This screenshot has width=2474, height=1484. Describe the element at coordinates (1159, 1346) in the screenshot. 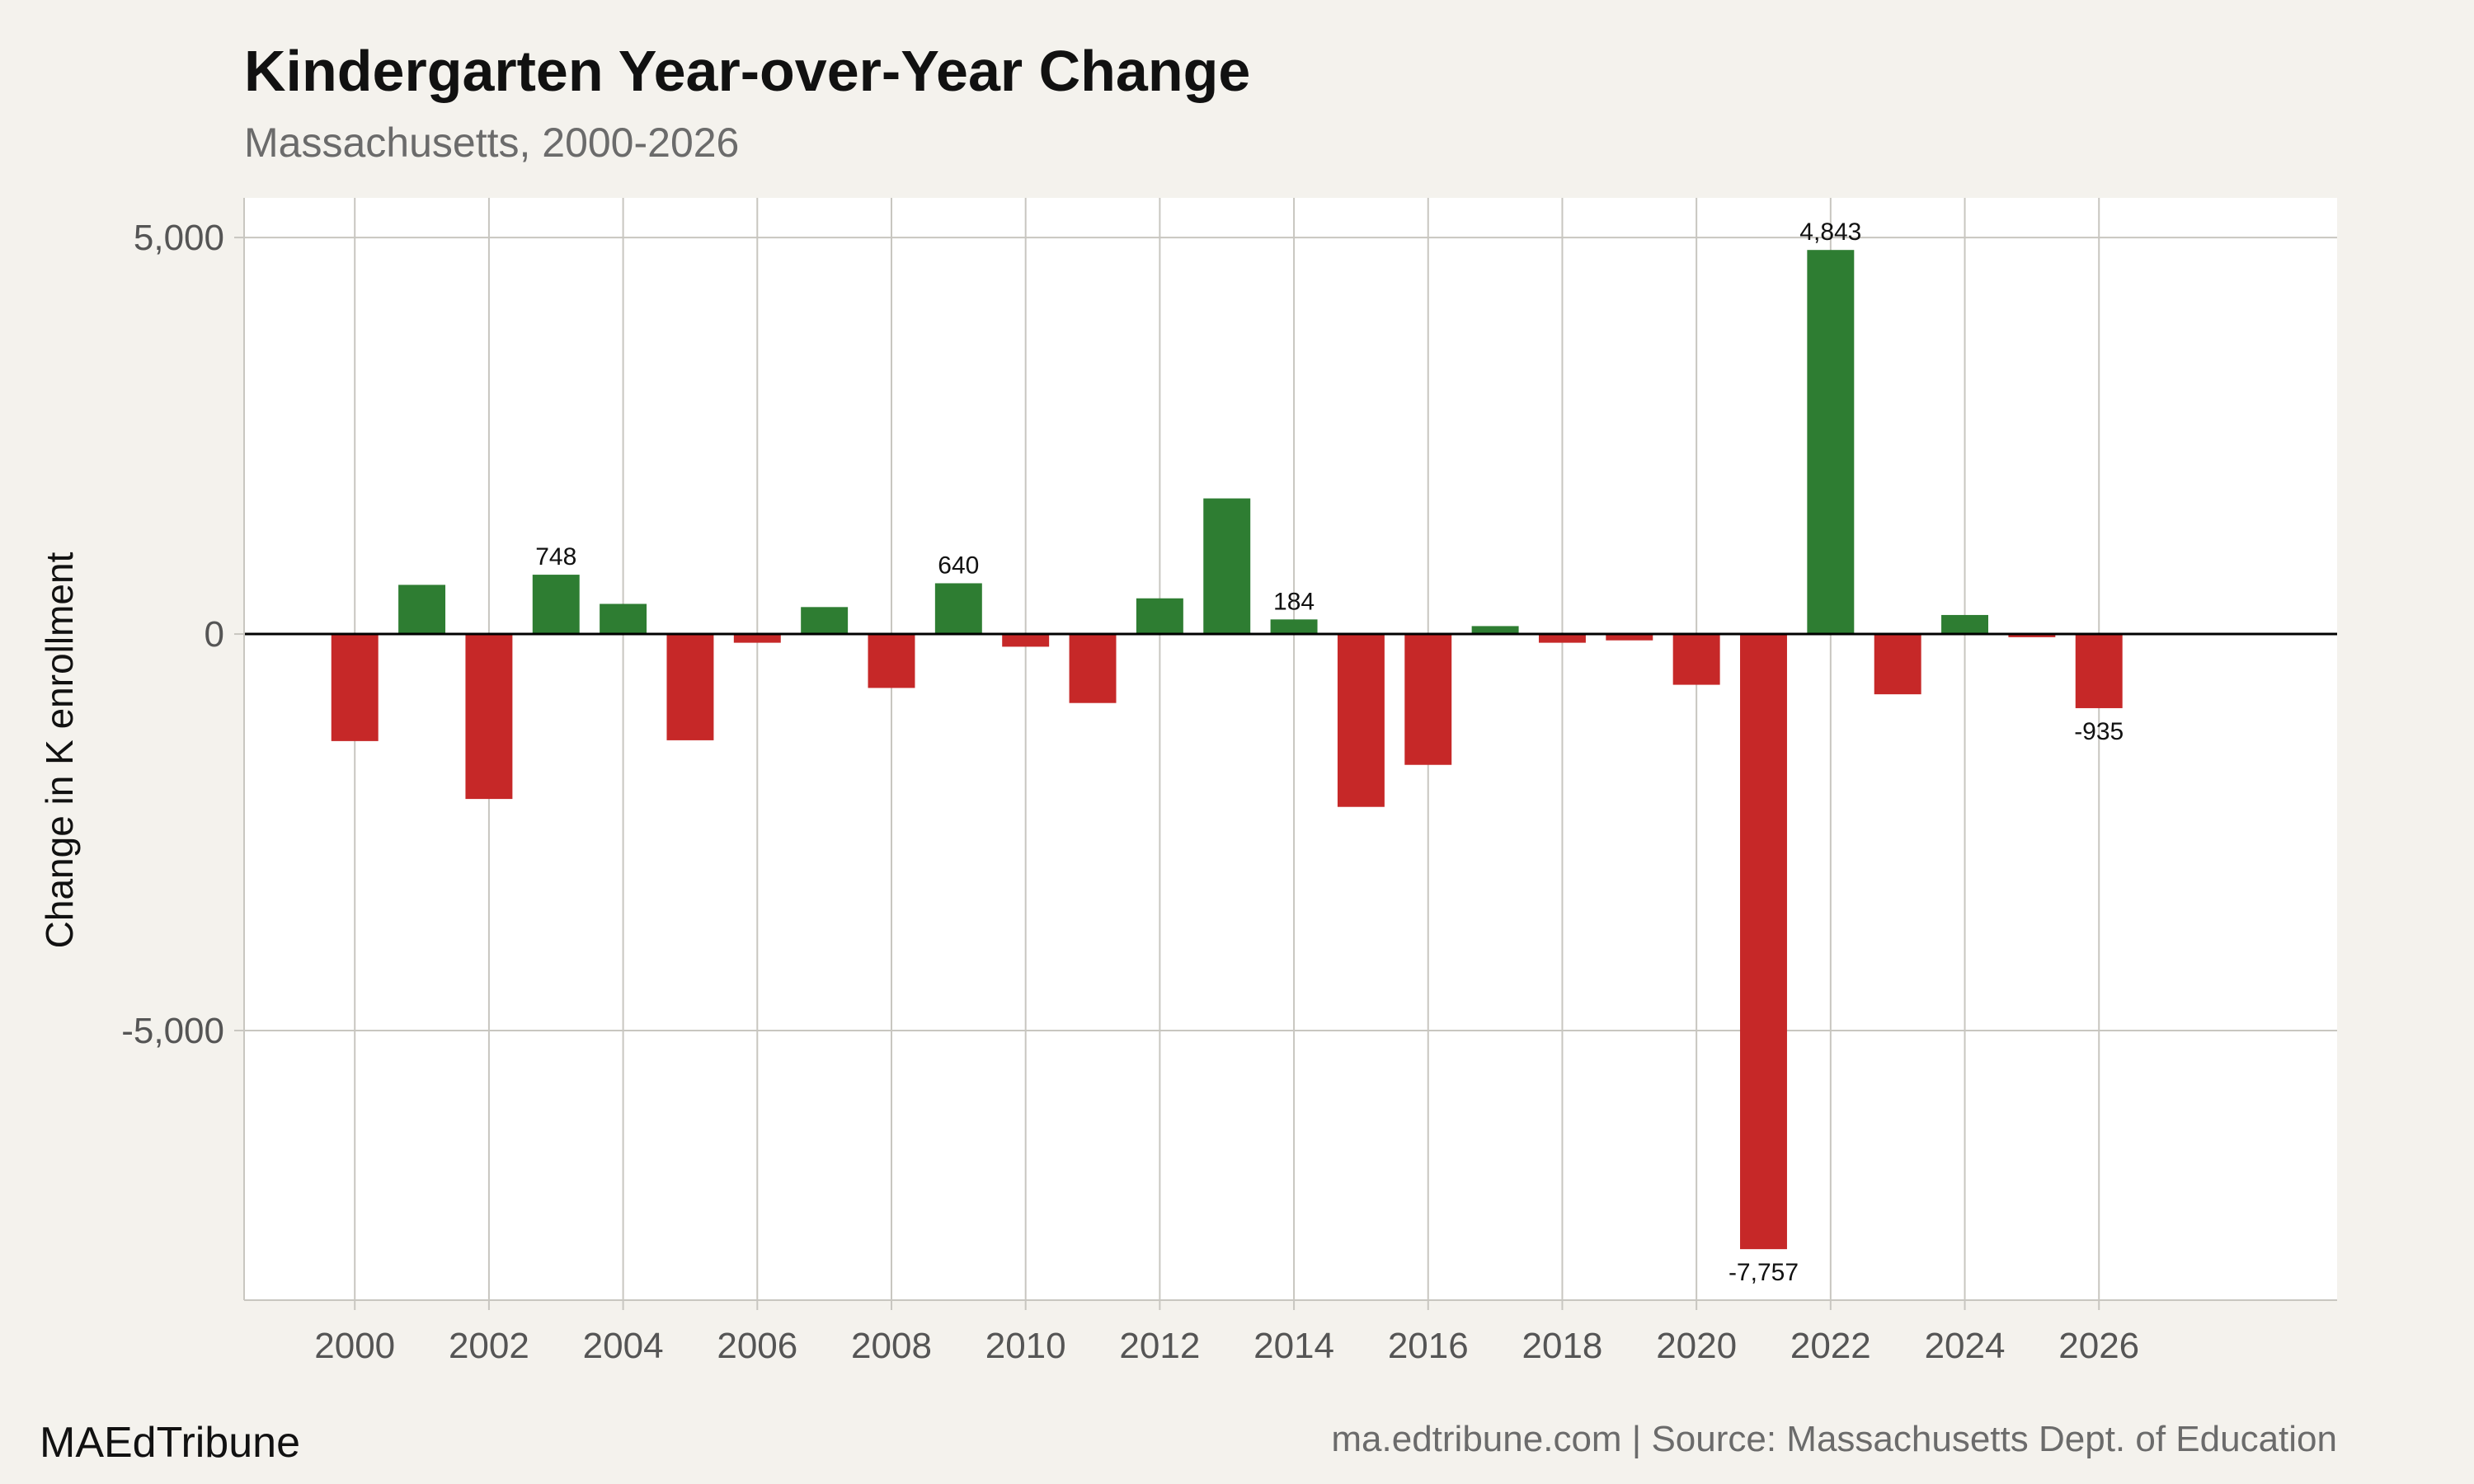

I see `x-tick-label: 2012` at that location.